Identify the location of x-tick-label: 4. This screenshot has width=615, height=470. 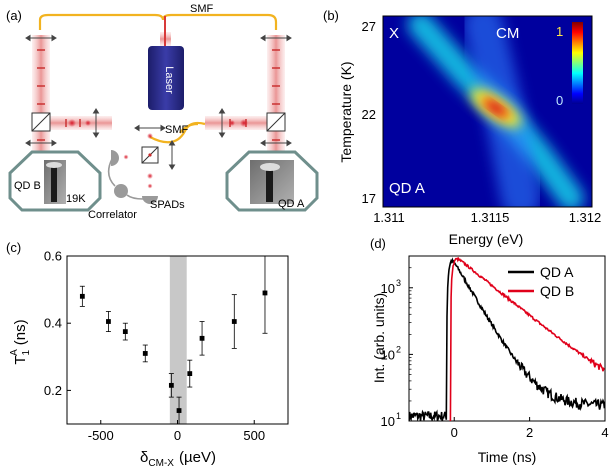
(604, 432).